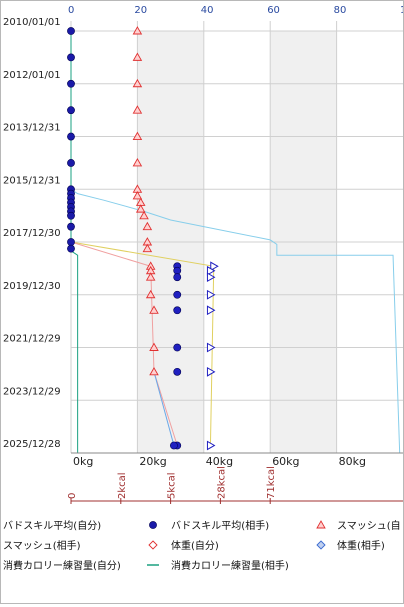 This screenshot has height=607, width=404. What do you see at coordinates (219, 461) in the screenshot?
I see `bottom-tick-label: 40kg` at bounding box center [219, 461].